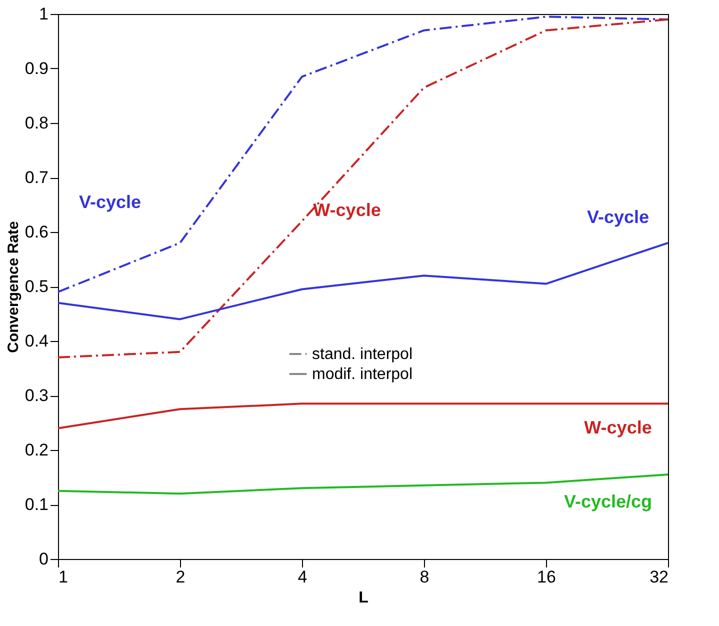  What do you see at coordinates (36, 504) in the screenshot?
I see `y-tick-label: 0.1` at bounding box center [36, 504].